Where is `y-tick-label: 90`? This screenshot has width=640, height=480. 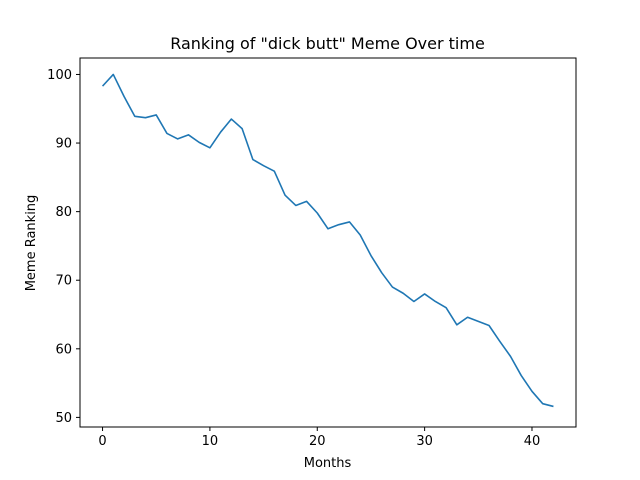
y-tick-label: 90 is located at coordinates (63, 144).